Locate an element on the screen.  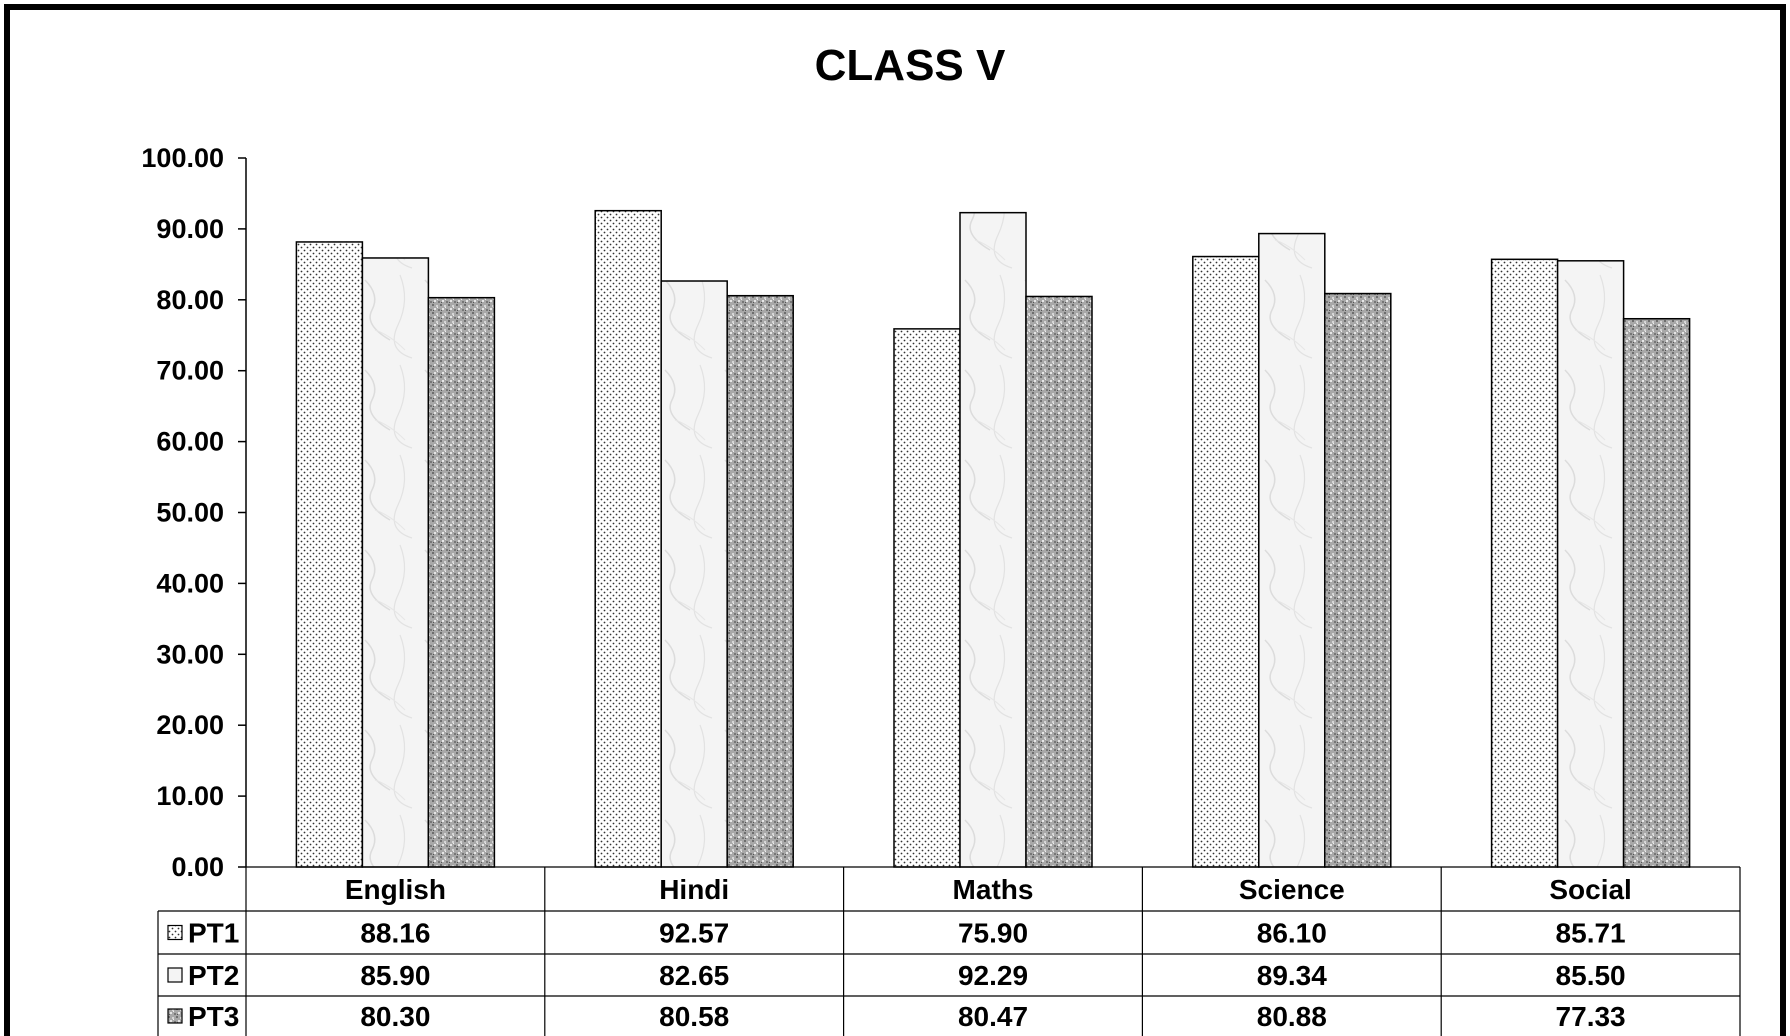
data-label: 80.47 is located at coordinates (993, 1016).